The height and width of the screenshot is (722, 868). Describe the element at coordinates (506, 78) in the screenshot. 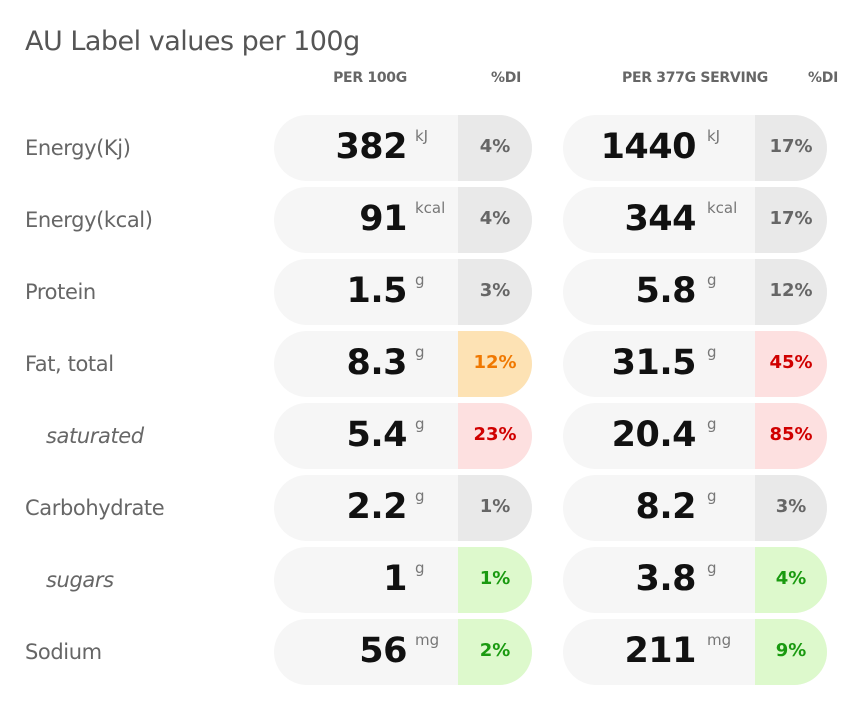

I see `header-di-100g: %DI` at that location.